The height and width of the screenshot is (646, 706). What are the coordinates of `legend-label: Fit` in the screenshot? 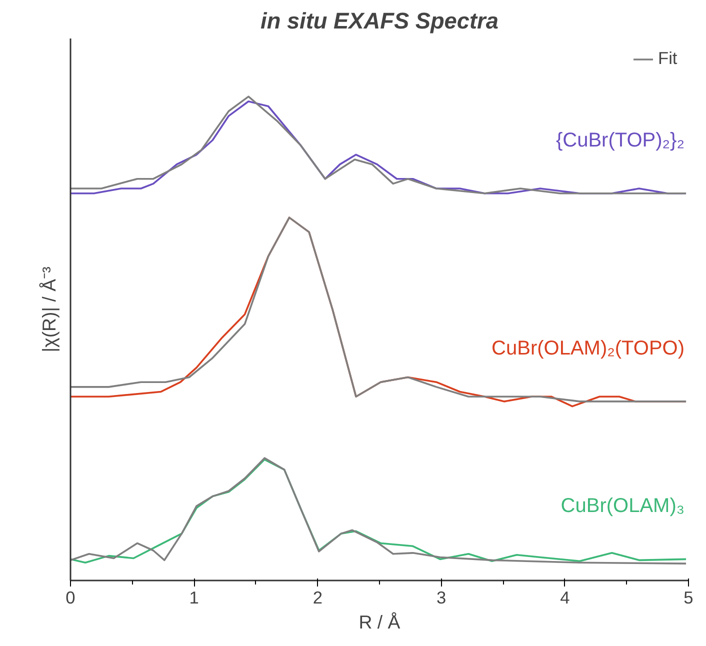 It's located at (668, 58).